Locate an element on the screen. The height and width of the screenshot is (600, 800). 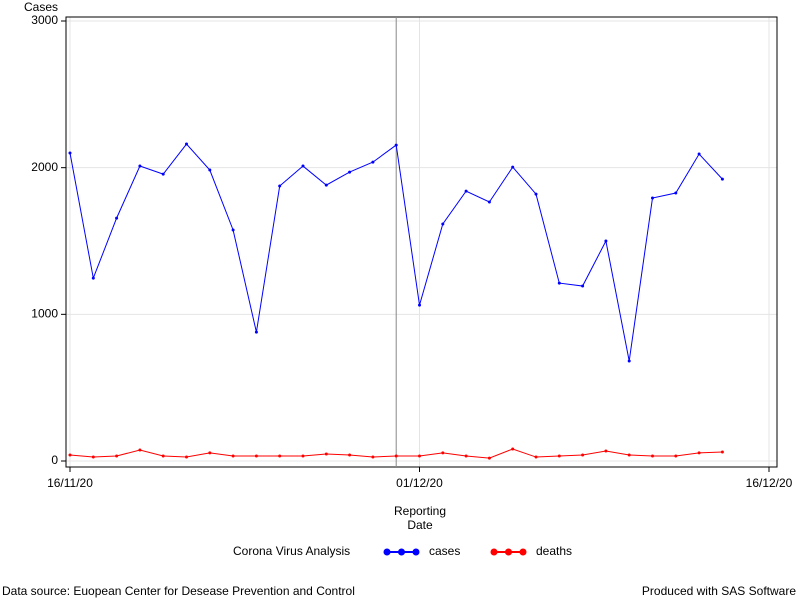
legend-title: Corona Virus Analysis is located at coordinates (291, 551).